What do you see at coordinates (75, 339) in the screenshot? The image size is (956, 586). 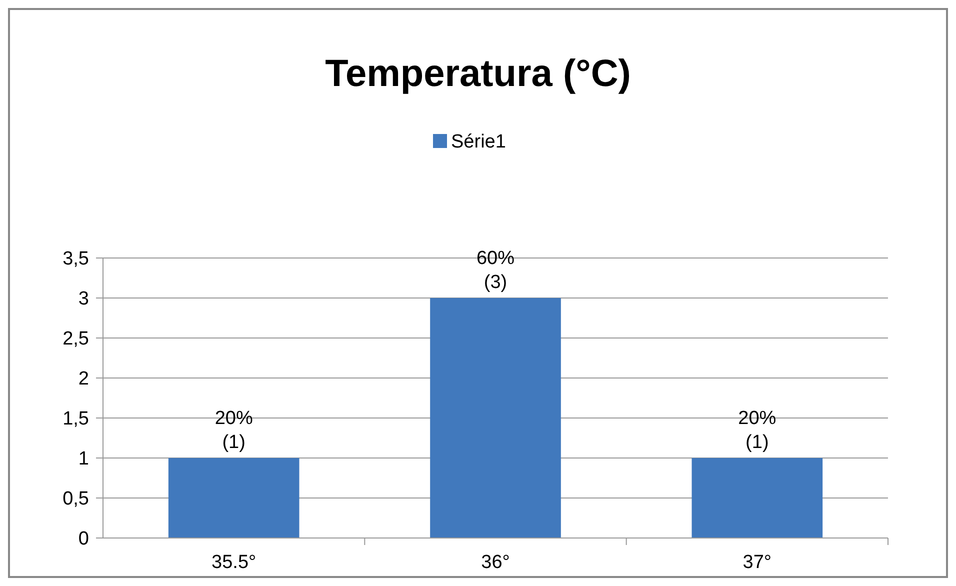 I see `y-tick-label: 2,5` at bounding box center [75, 339].